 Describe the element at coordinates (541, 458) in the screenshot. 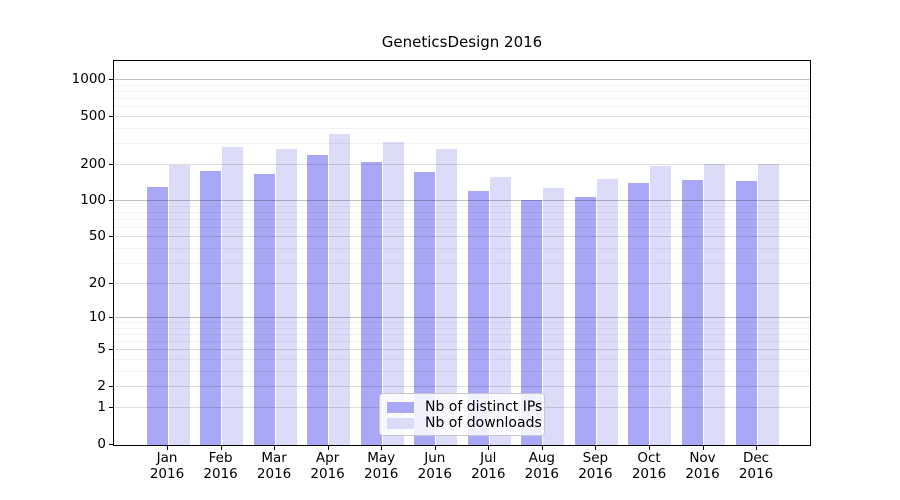

I see `x-tick-month: Aug` at that location.